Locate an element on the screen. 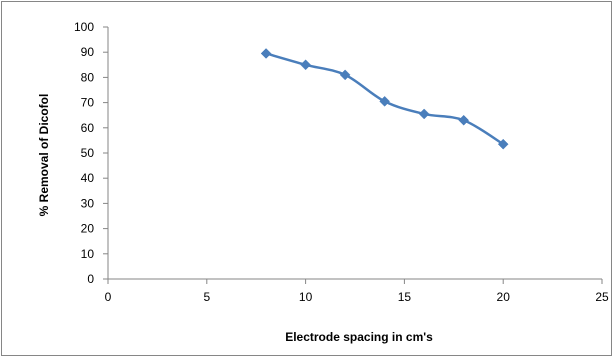 This screenshot has width=614, height=358. y-tick-label: 20 is located at coordinates (88, 229).